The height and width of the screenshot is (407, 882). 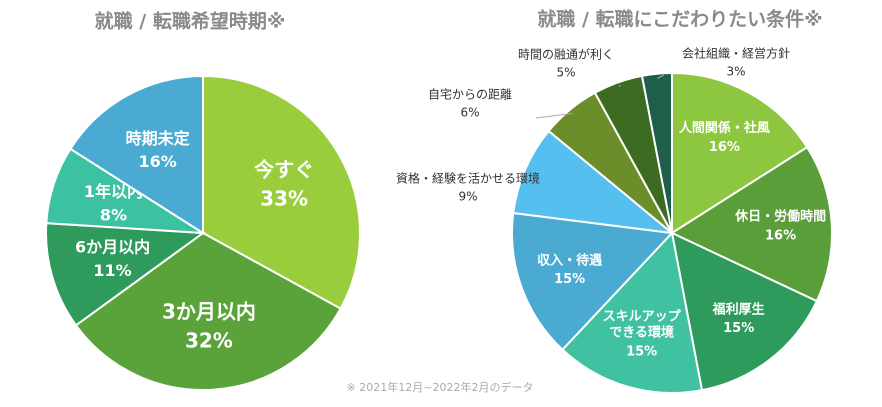 What do you see at coordinates (209, 341) in the screenshot?
I see `value-label: 32%` at bounding box center [209, 341].